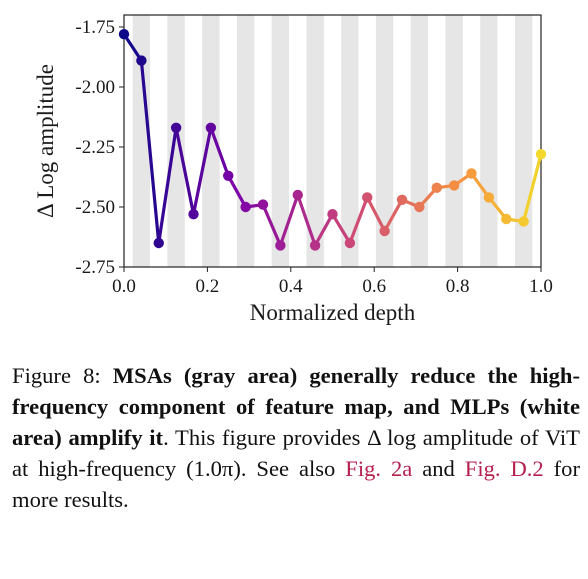 The height and width of the screenshot is (579, 588). What do you see at coordinates (333, 312) in the screenshot?
I see `x-axis-label: Normalized depth` at bounding box center [333, 312].